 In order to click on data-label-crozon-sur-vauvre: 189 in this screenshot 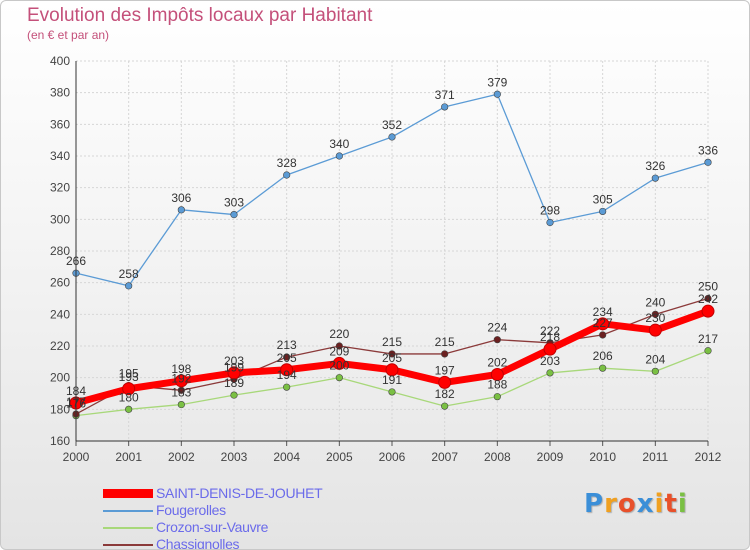, I will do `click(234, 383)`.